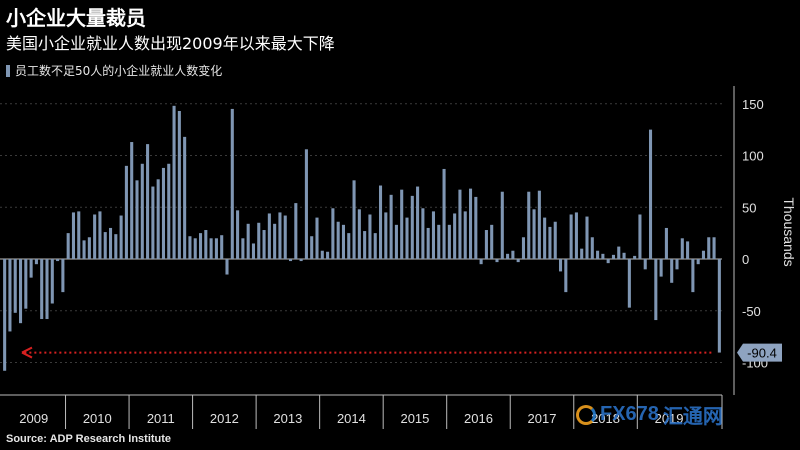  I want to click on x-tick-label: 2017, so click(542, 418).